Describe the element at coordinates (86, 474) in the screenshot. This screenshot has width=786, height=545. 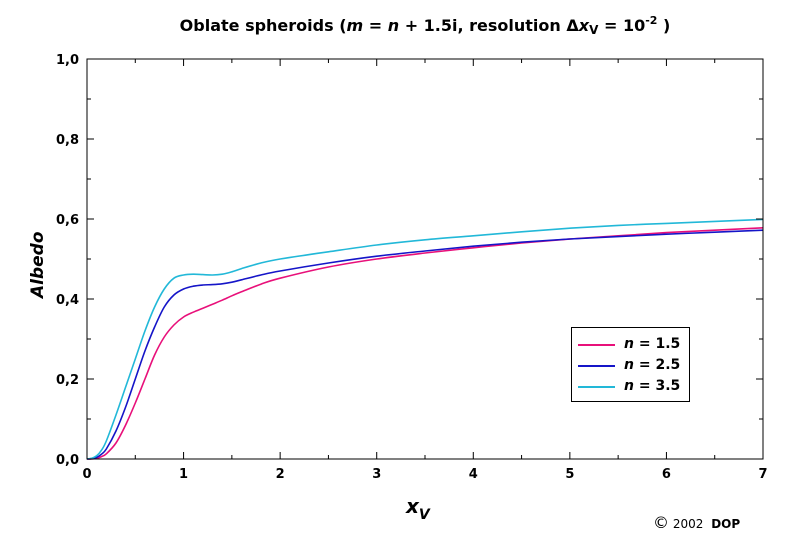
I see `x-tick-label: 0` at that location.